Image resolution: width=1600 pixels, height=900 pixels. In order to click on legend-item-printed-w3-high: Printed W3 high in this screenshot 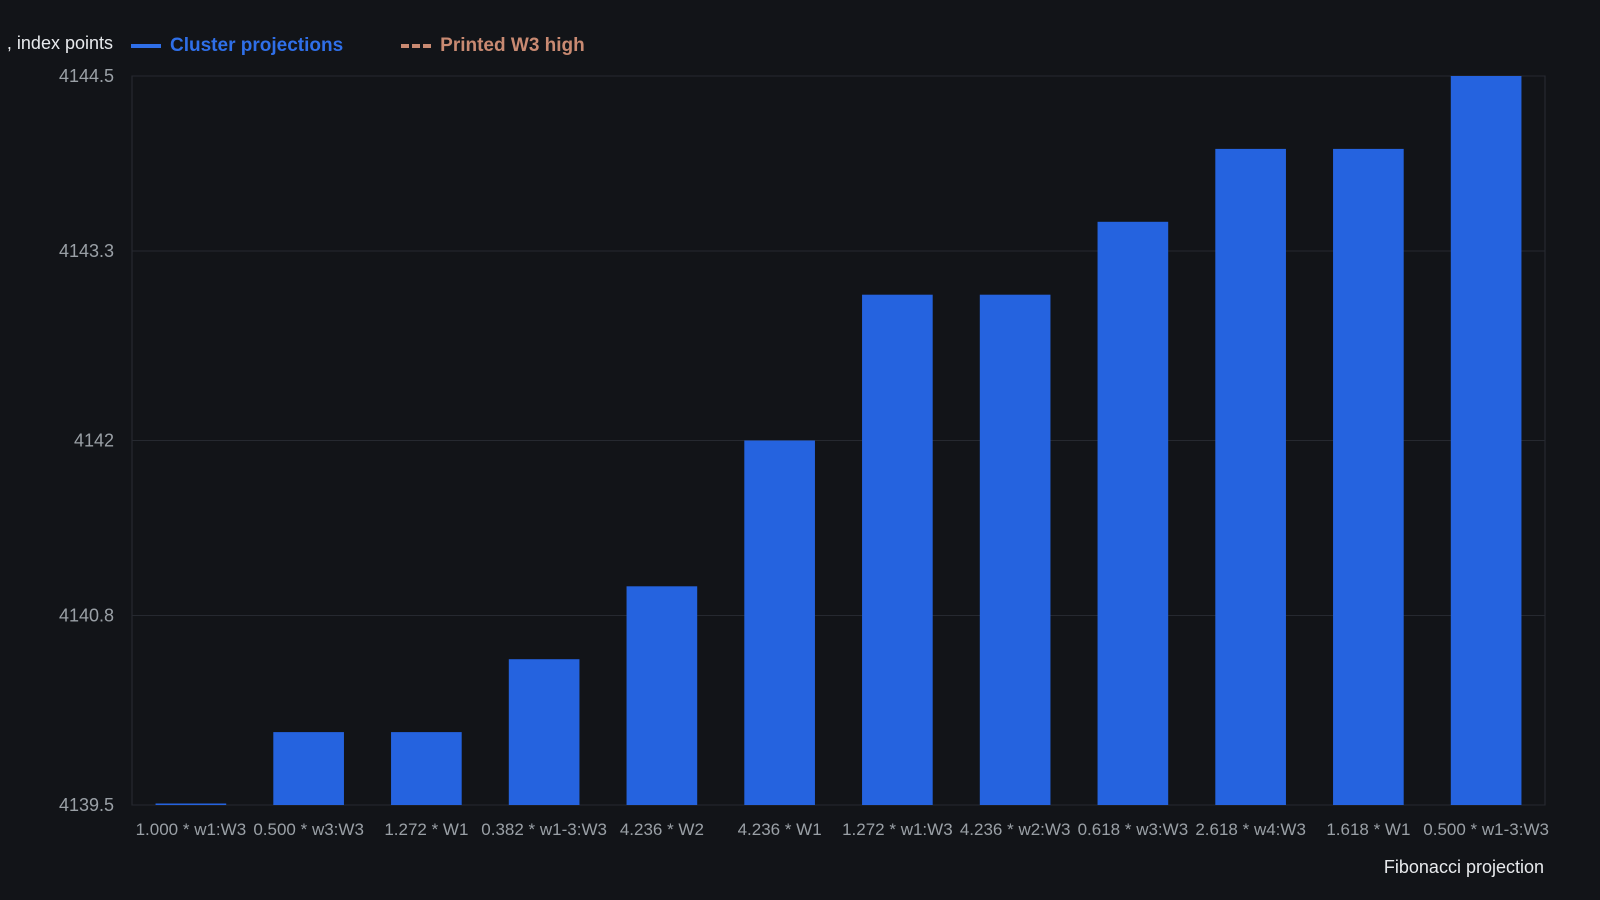, I will do `click(493, 46)`.